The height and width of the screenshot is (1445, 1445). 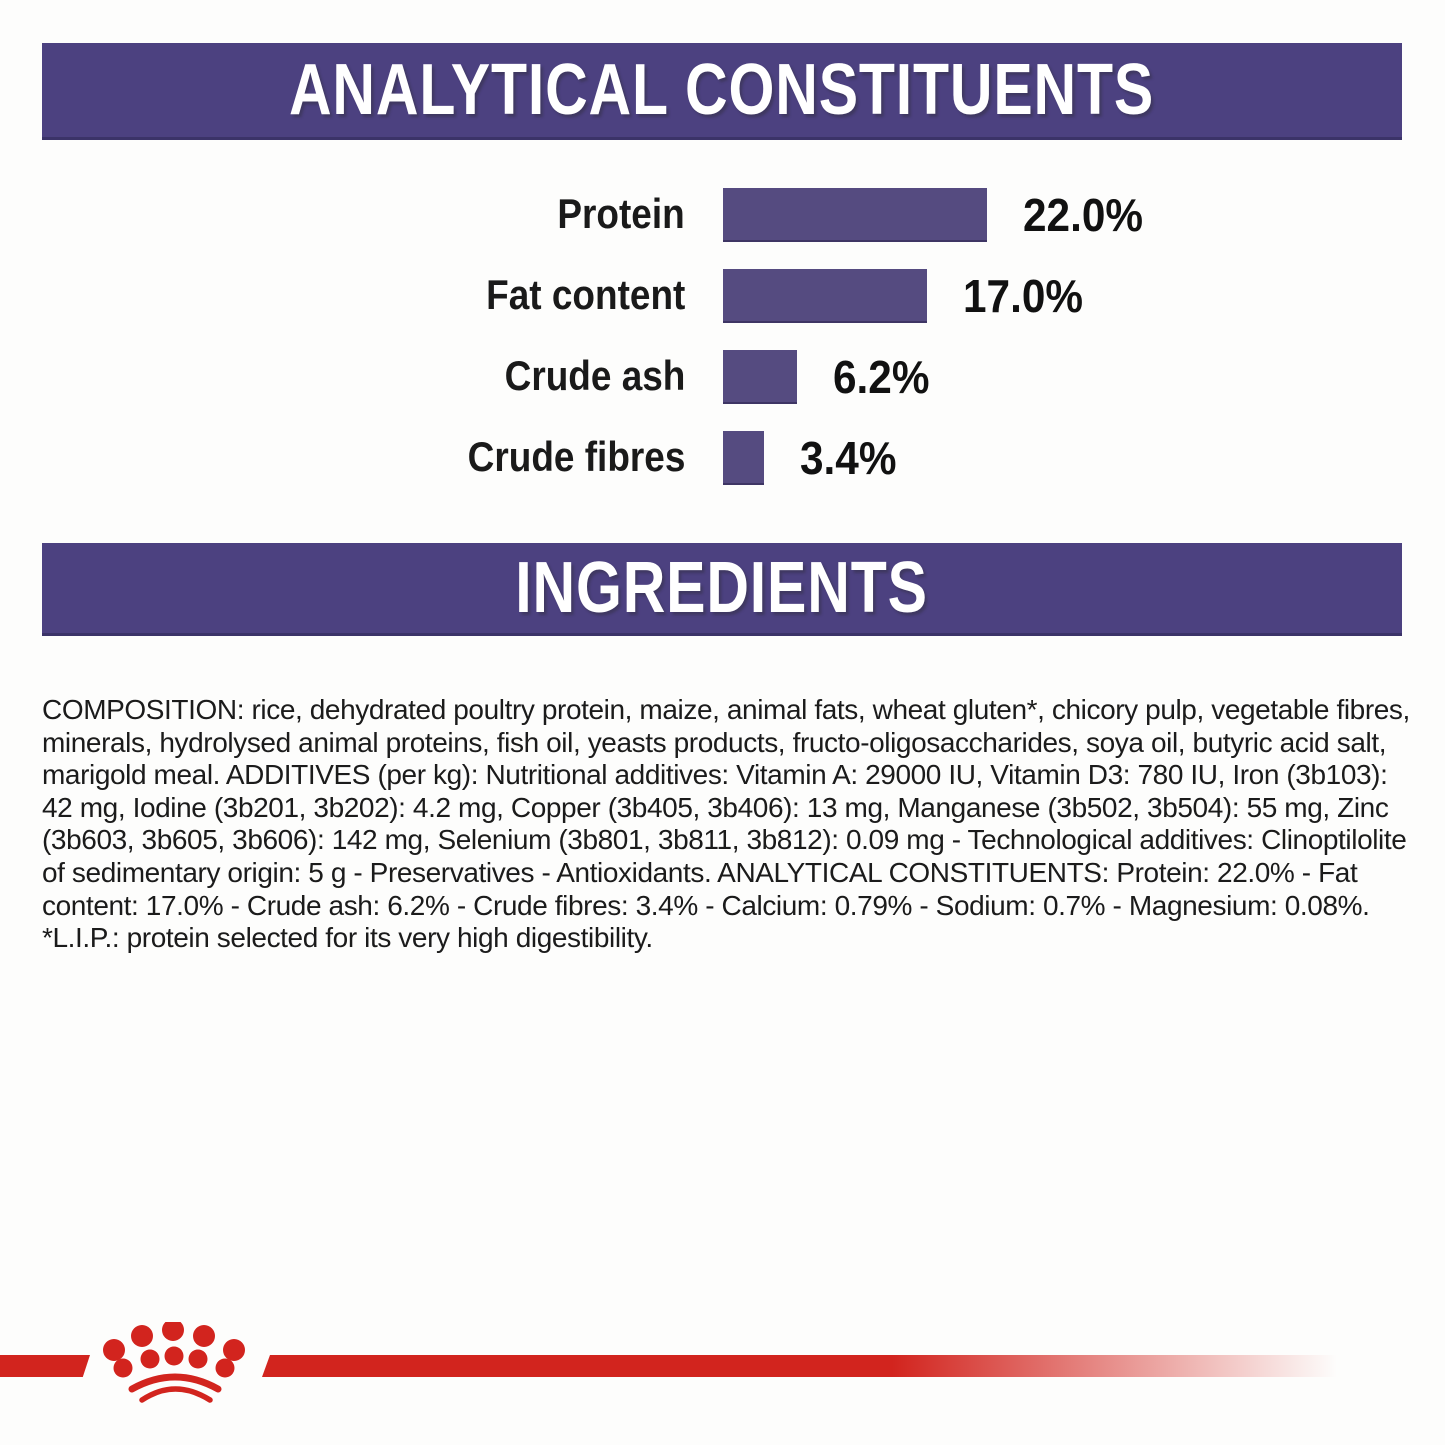 What do you see at coordinates (174, 1362) in the screenshot?
I see `royal-canin-crown-icon` at bounding box center [174, 1362].